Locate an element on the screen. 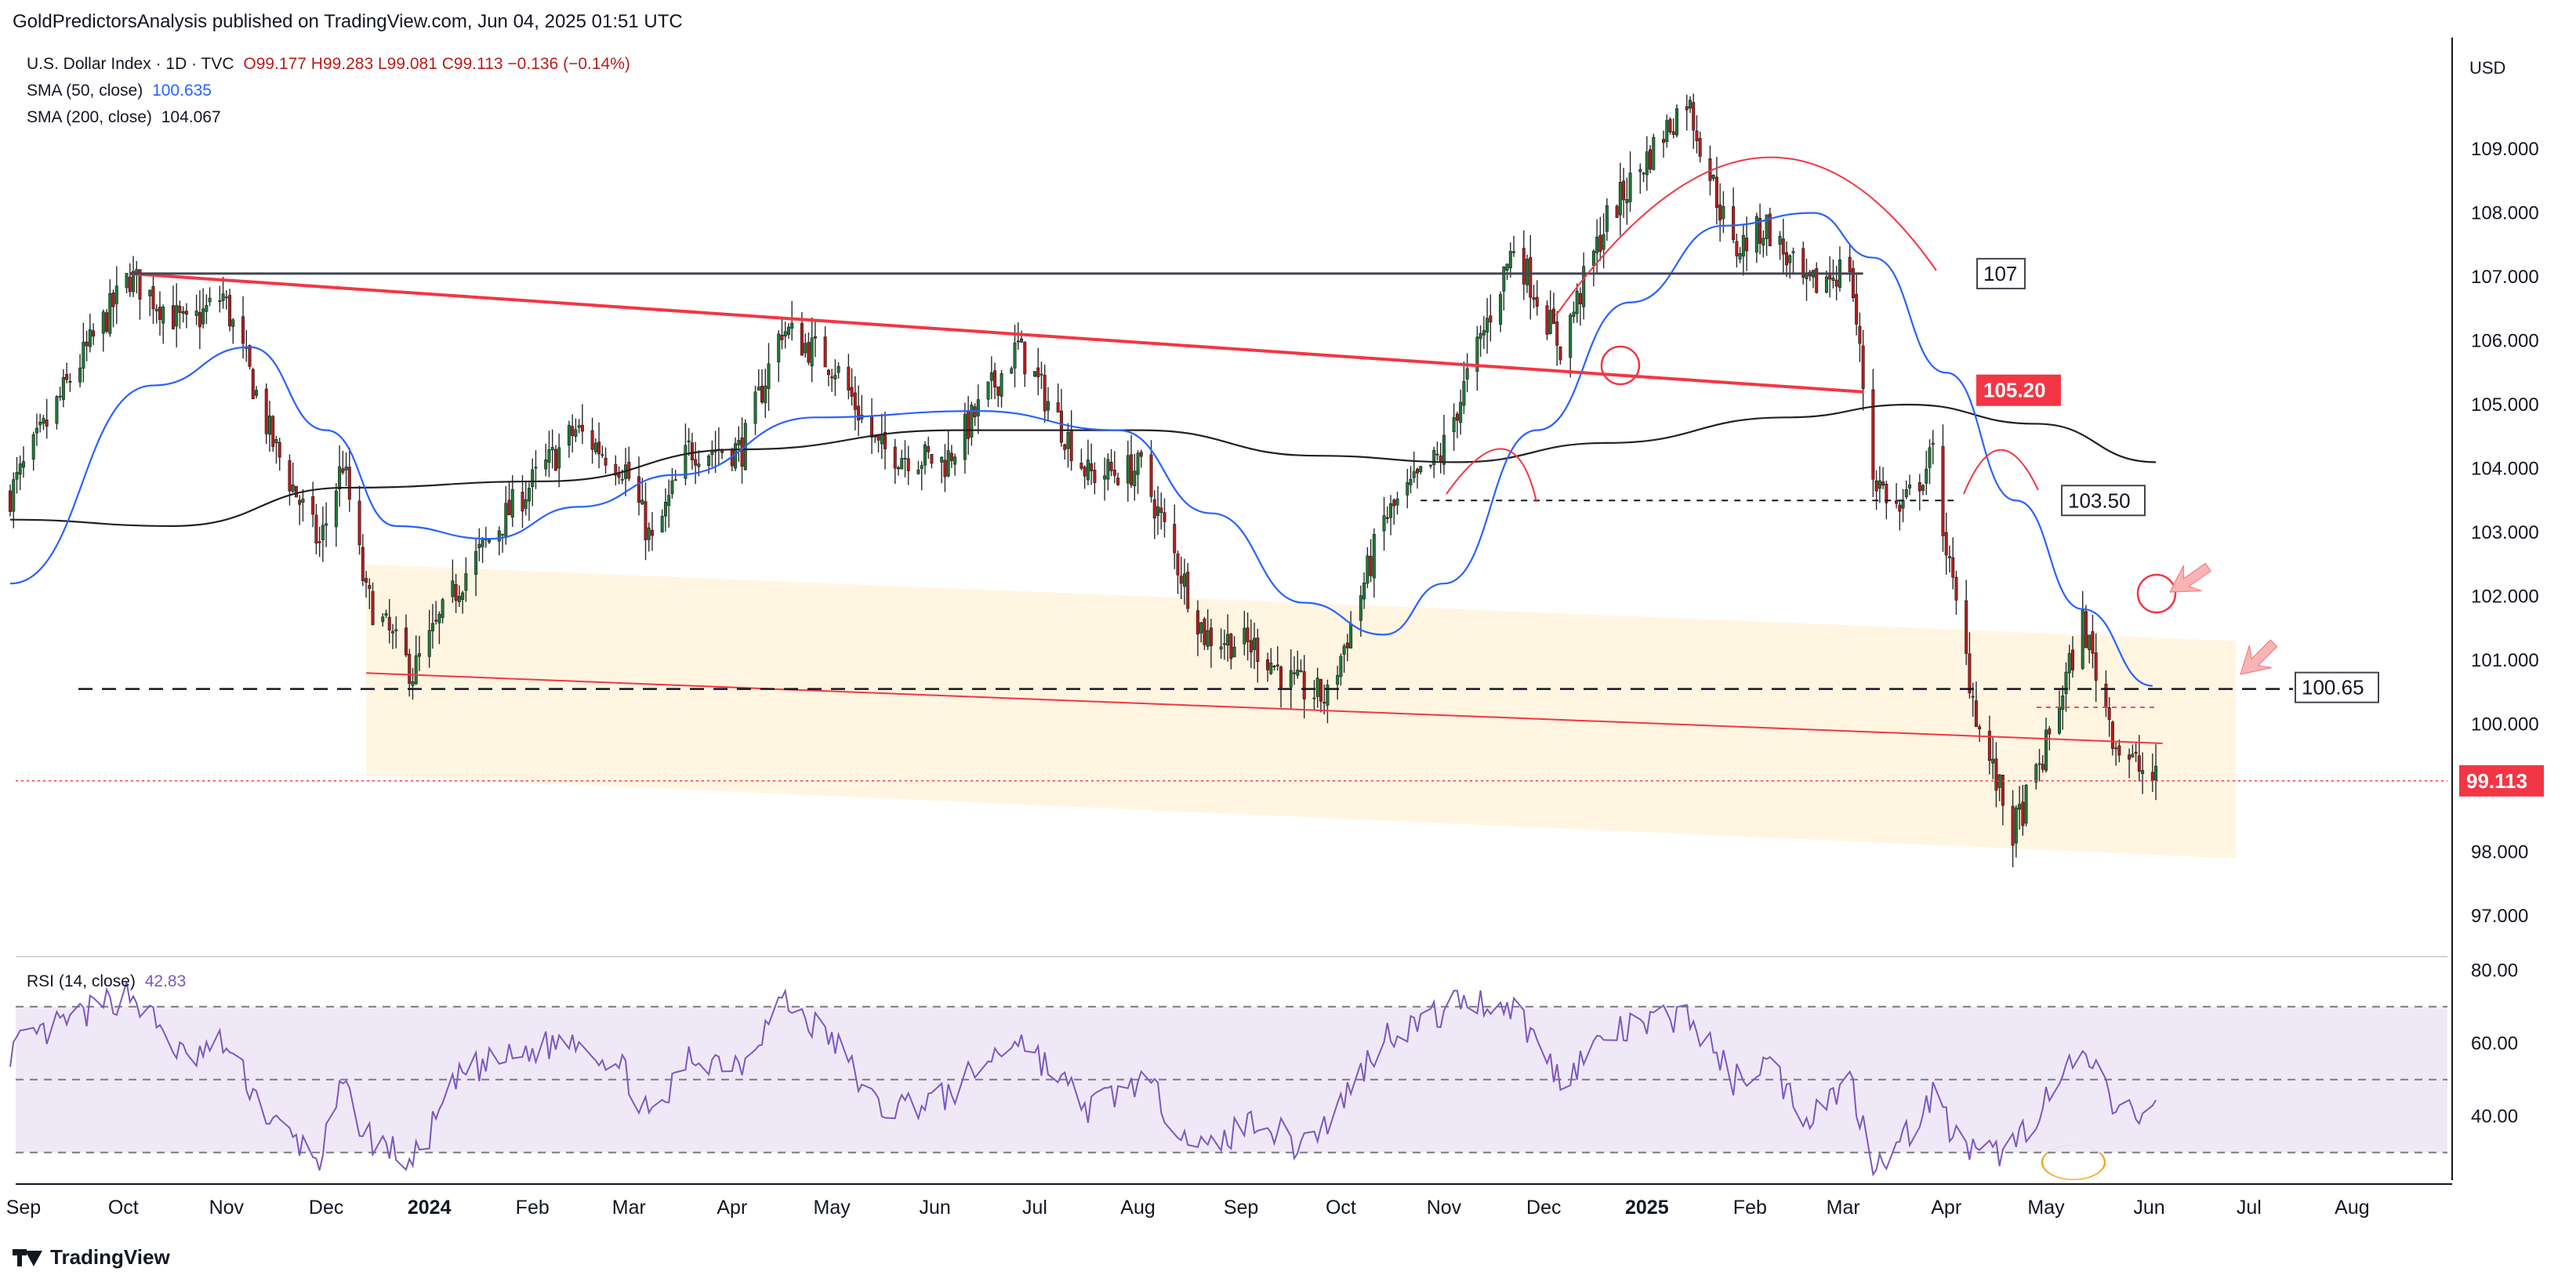 This screenshot has height=1286, width=2576. rsi-legend: RSI (14, close) 42.83 is located at coordinates (107, 982).